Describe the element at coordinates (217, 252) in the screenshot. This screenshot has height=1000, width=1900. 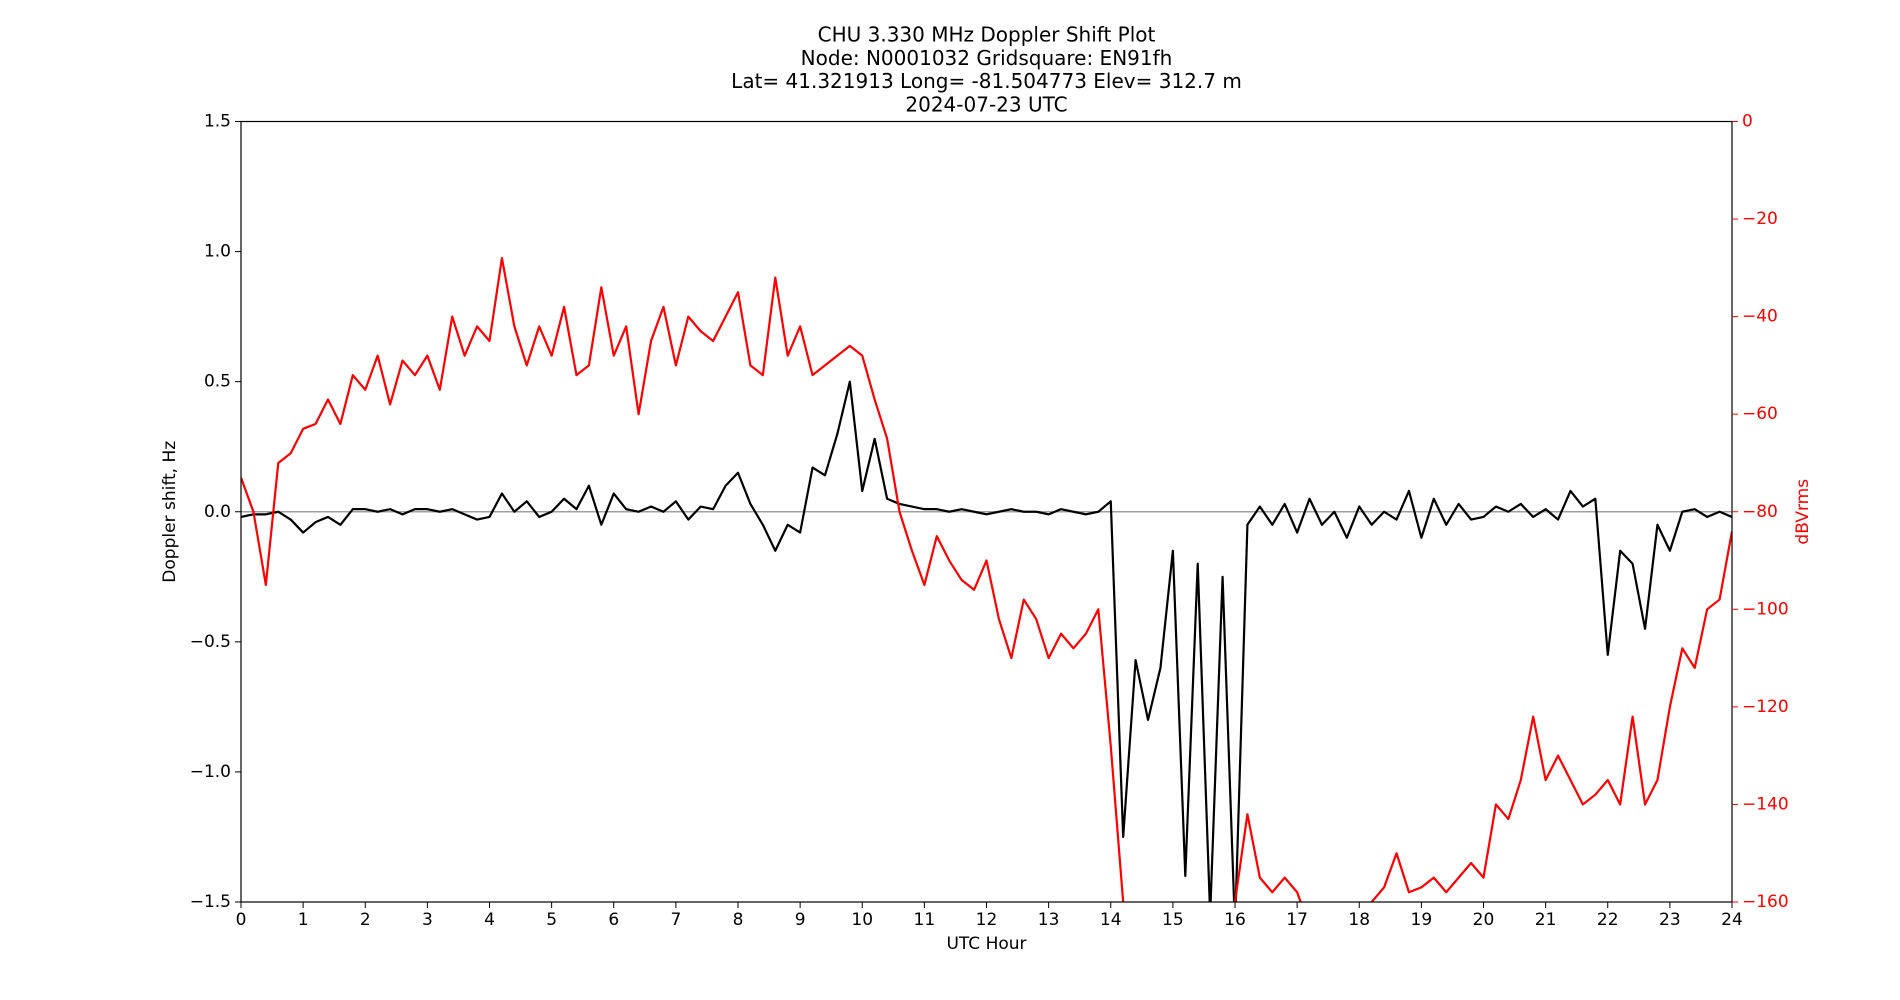
I see `y-tick-label: 1.0` at that location.